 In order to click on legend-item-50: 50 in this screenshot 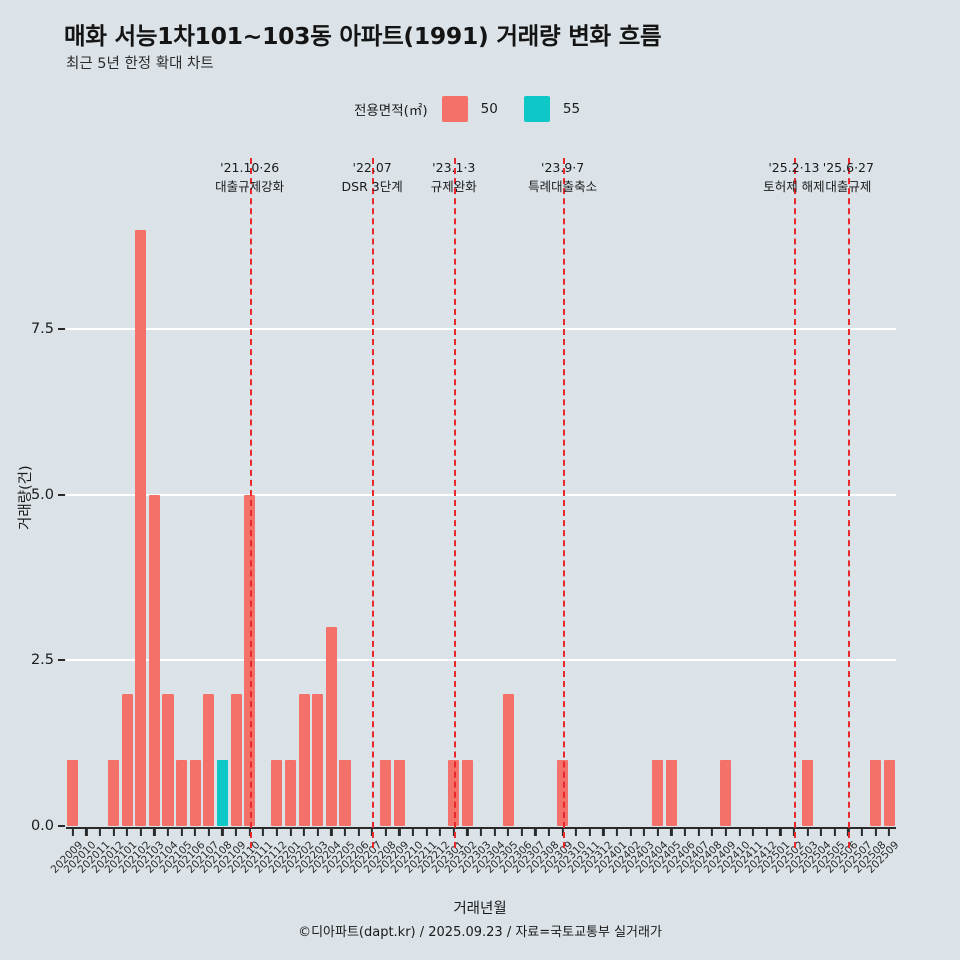, I will do `click(482, 109)`.